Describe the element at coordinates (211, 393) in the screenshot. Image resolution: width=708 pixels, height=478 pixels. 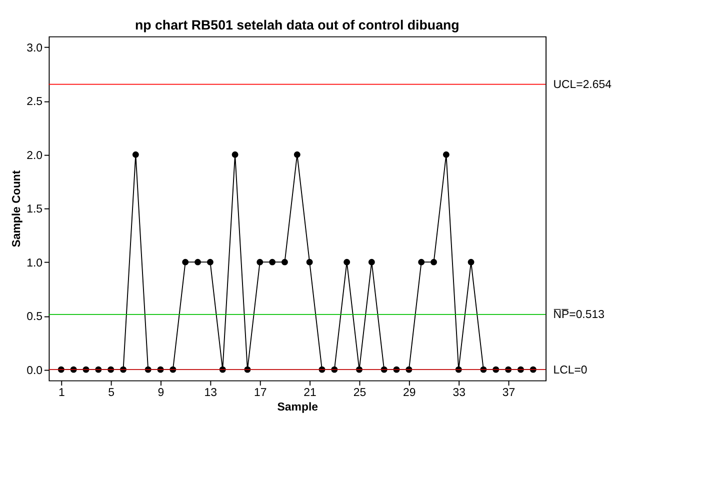
I see `x-tick-label: 13` at that location.